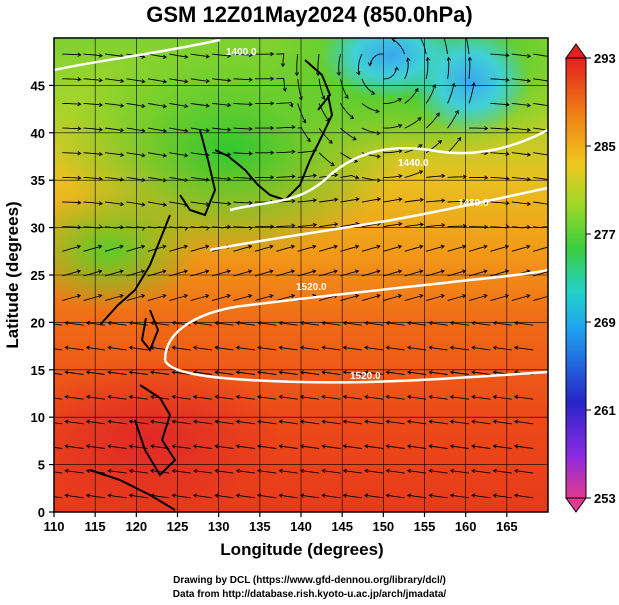 The height and width of the screenshot is (605, 619). Describe the element at coordinates (311, 287) in the screenshot. I see `contour-label: 1520.0` at that location.